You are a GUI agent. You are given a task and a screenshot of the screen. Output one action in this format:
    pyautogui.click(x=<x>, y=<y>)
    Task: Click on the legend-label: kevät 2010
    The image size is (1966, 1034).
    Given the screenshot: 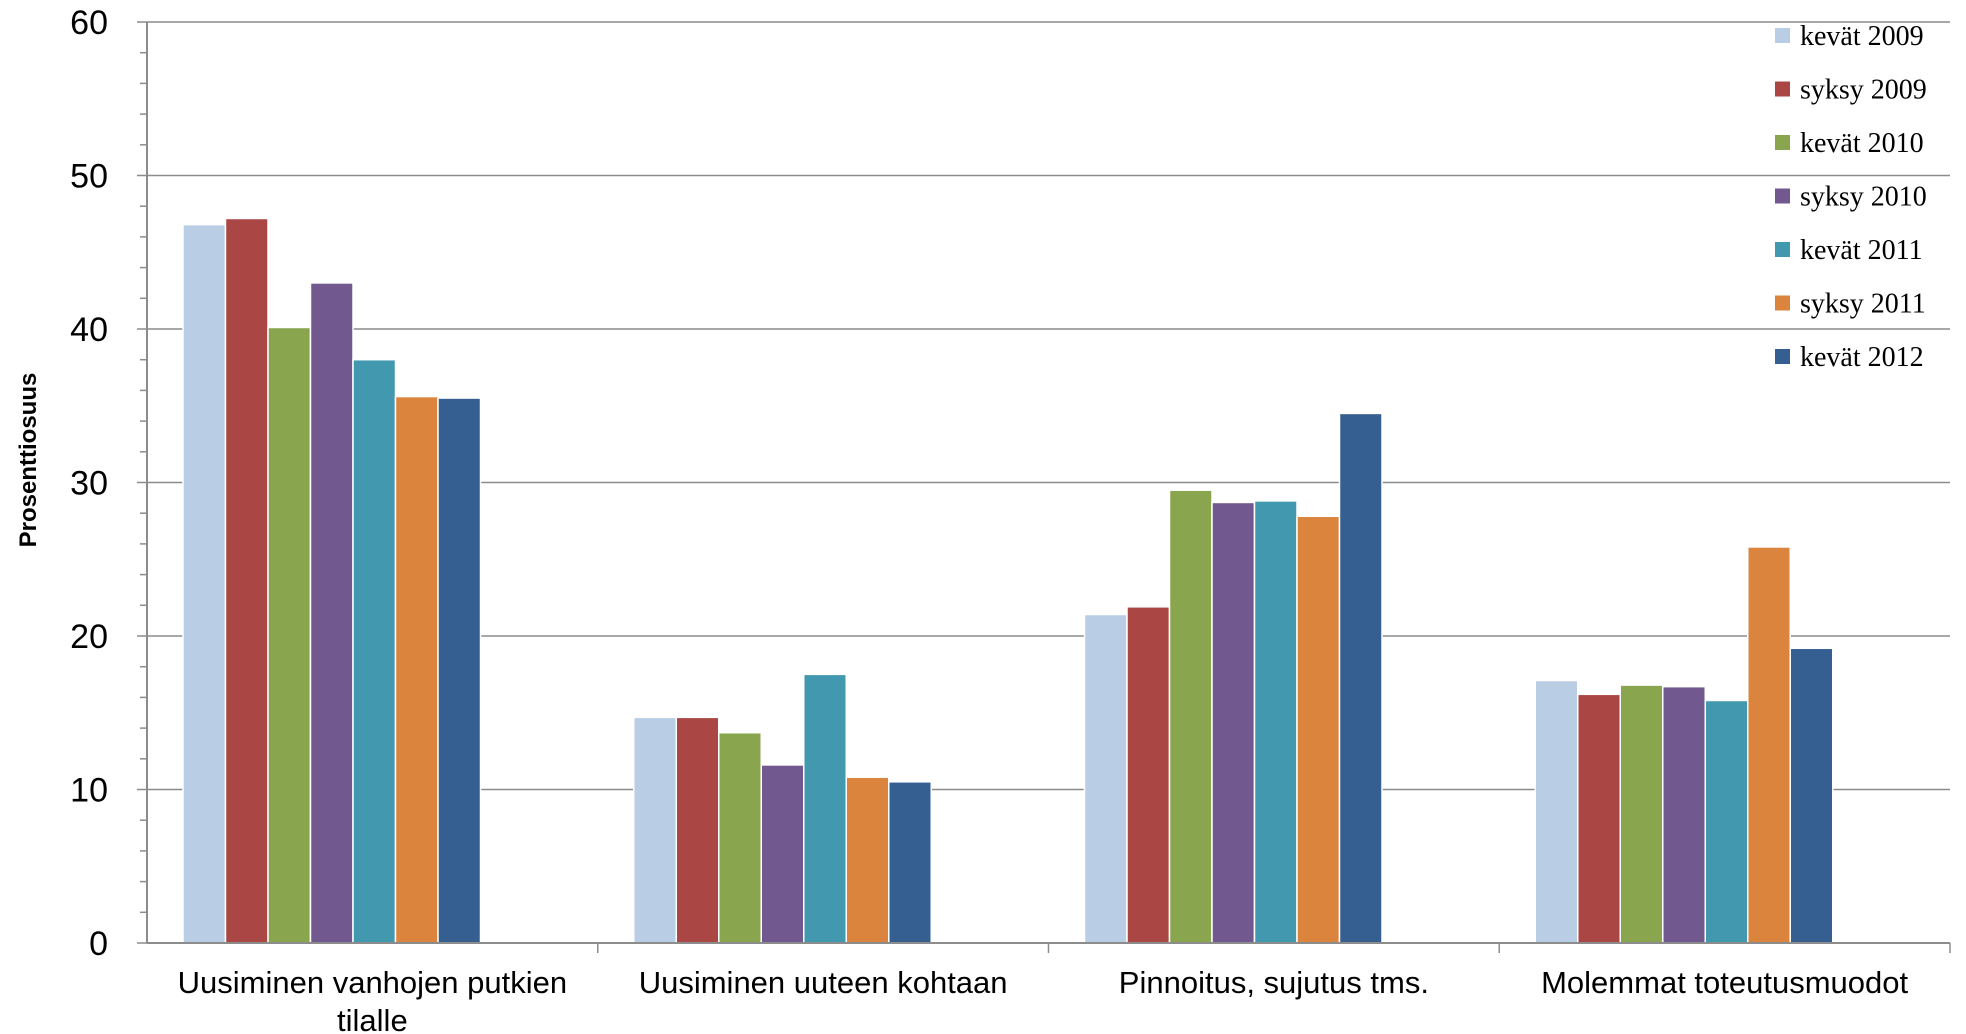 What is the action you would take?
    pyautogui.click(x=1862, y=143)
    